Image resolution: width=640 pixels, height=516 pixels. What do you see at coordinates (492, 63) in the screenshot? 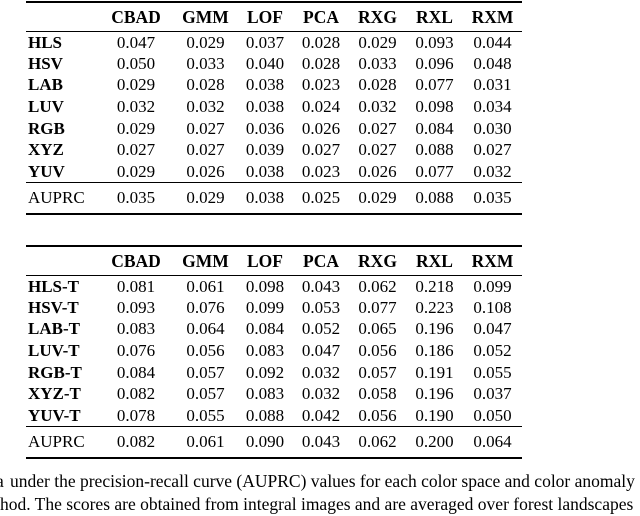
I see `value-cell: 0.048` at bounding box center [492, 63].